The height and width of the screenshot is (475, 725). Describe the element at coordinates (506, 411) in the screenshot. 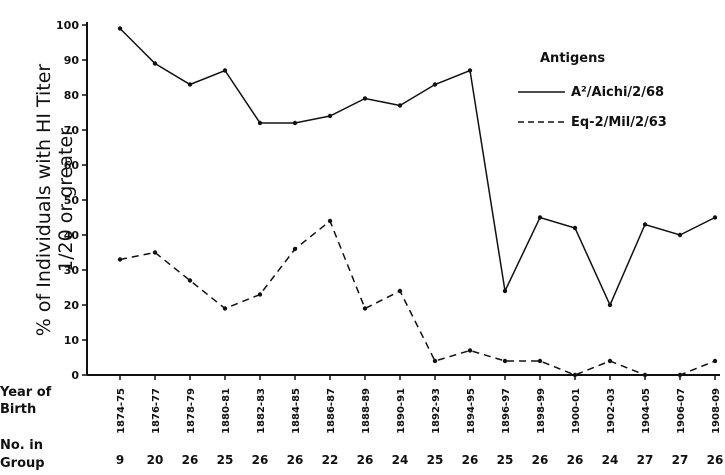

I see `x-tick-label-1896-97: 1896-97` at that location.